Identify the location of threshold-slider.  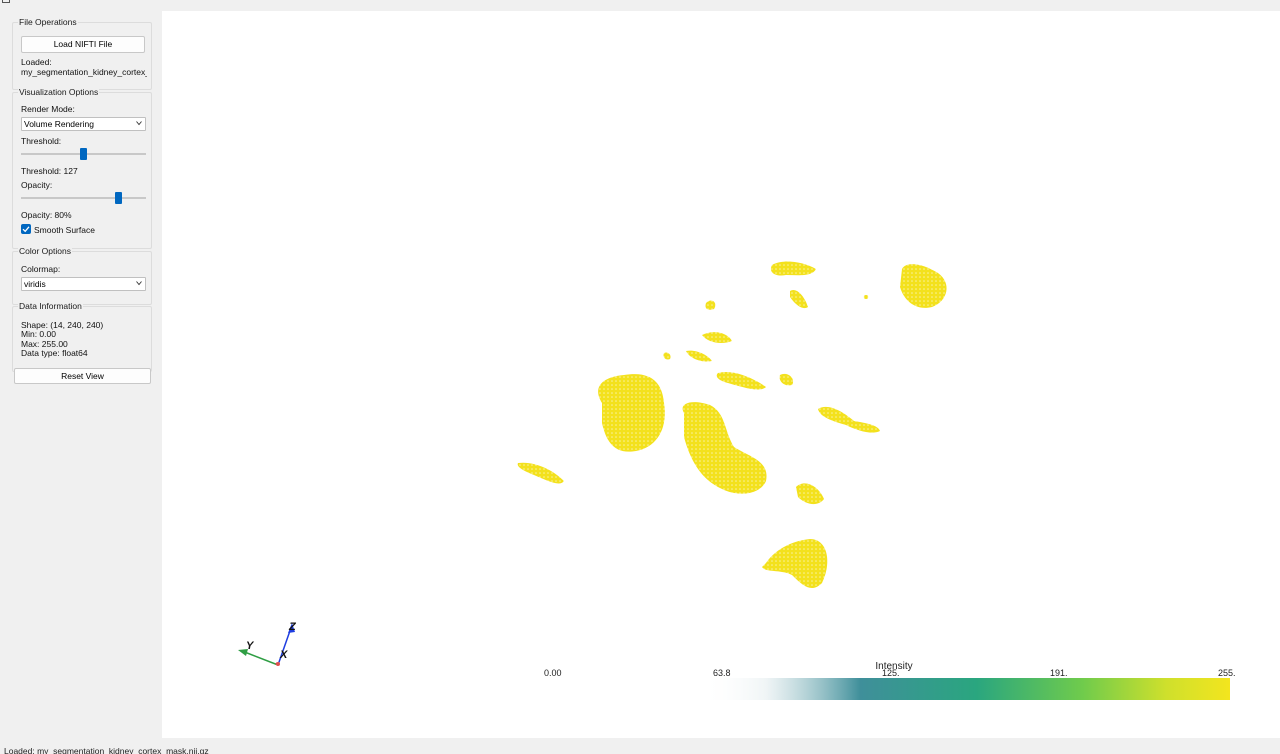
(83, 154).